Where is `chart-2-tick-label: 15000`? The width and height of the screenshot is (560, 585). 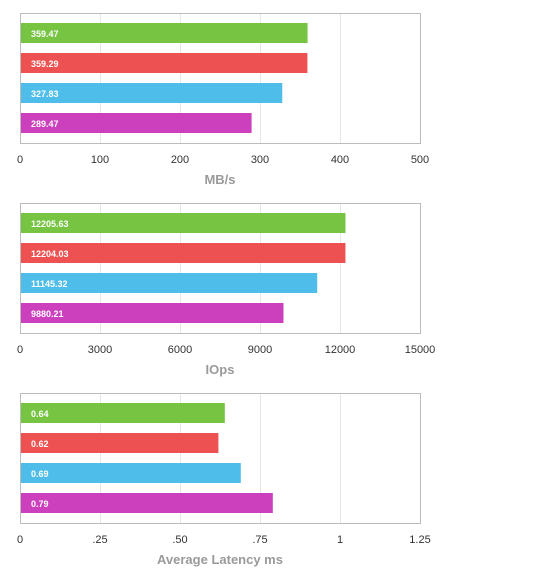 chart-2-tick-label: 15000 is located at coordinates (420, 350).